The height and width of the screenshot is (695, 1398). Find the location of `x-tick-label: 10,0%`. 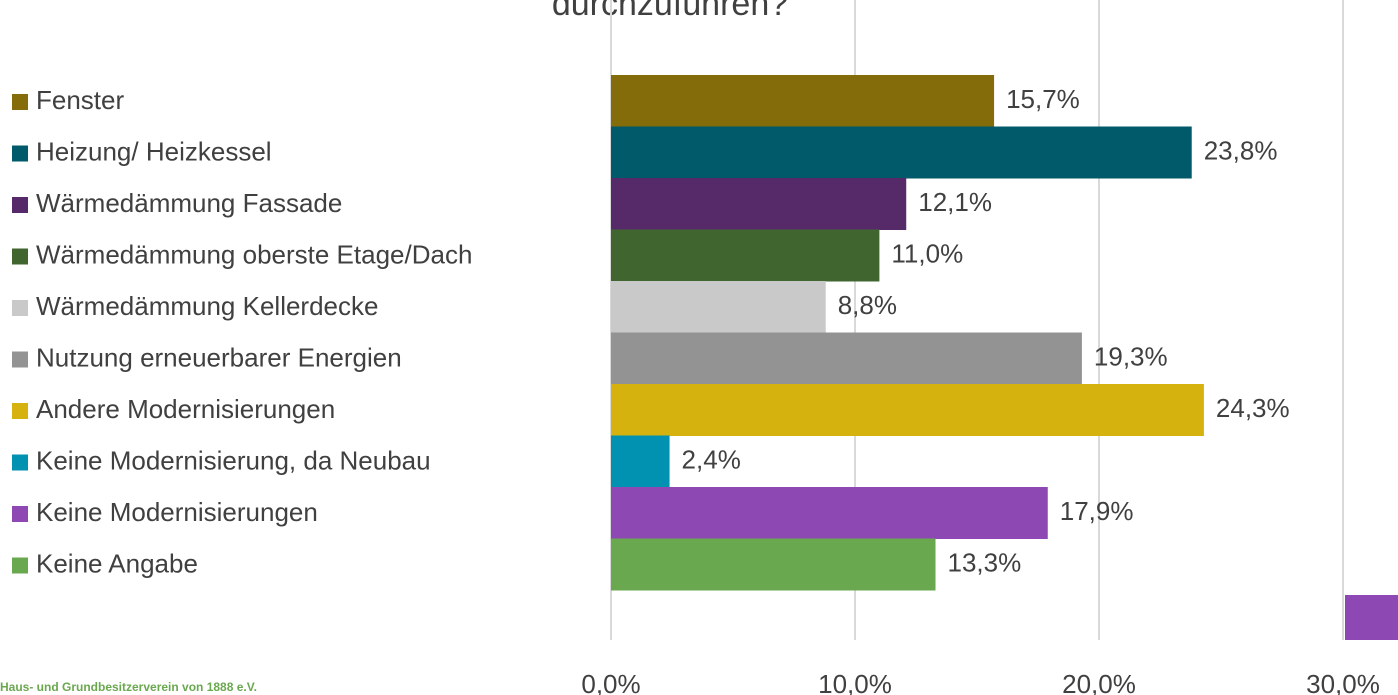

x-tick-label: 10,0% is located at coordinates (855, 682).